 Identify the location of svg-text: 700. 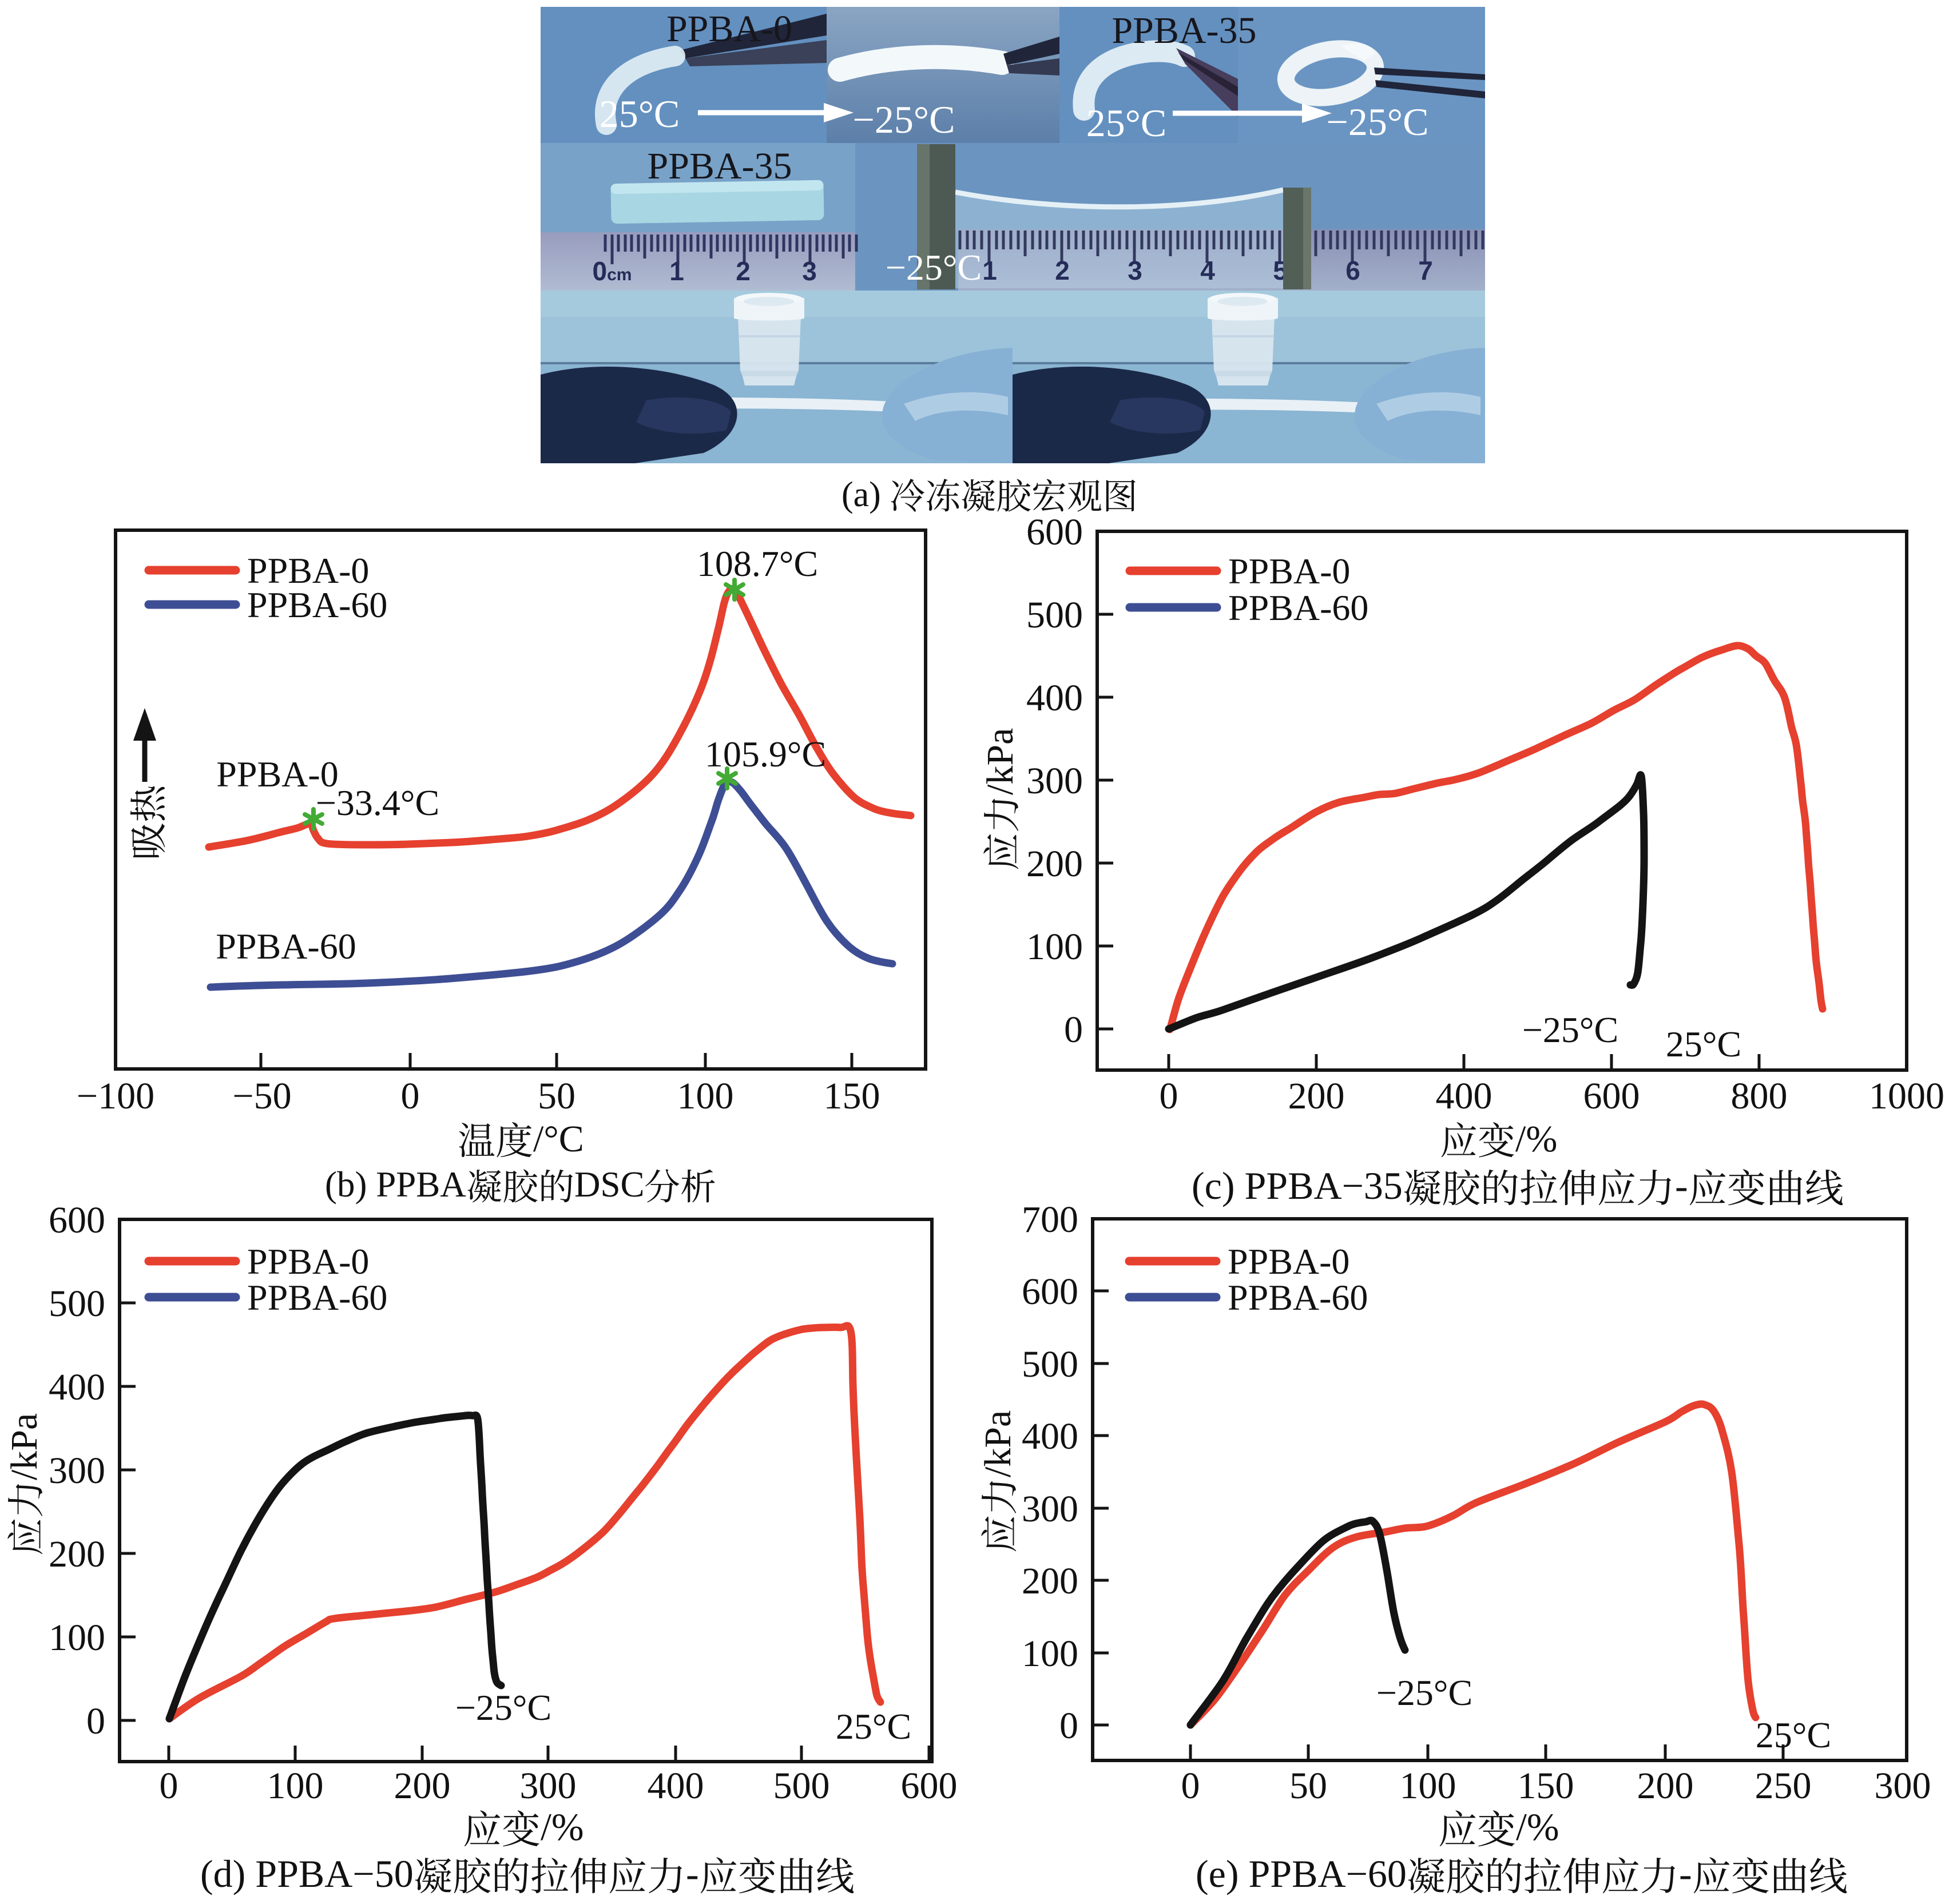
(1050, 1220).